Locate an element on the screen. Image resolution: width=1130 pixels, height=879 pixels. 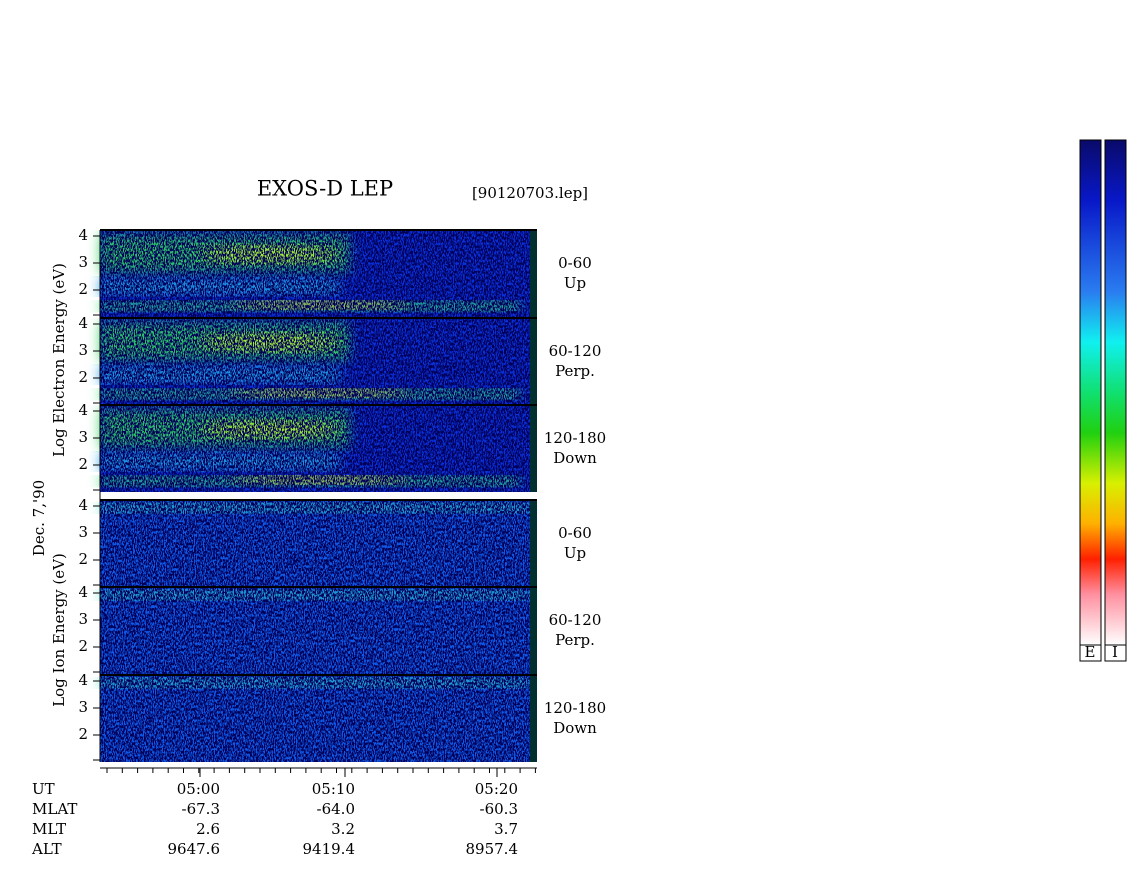
file-name: [90120703.lep] is located at coordinates (530, 193).